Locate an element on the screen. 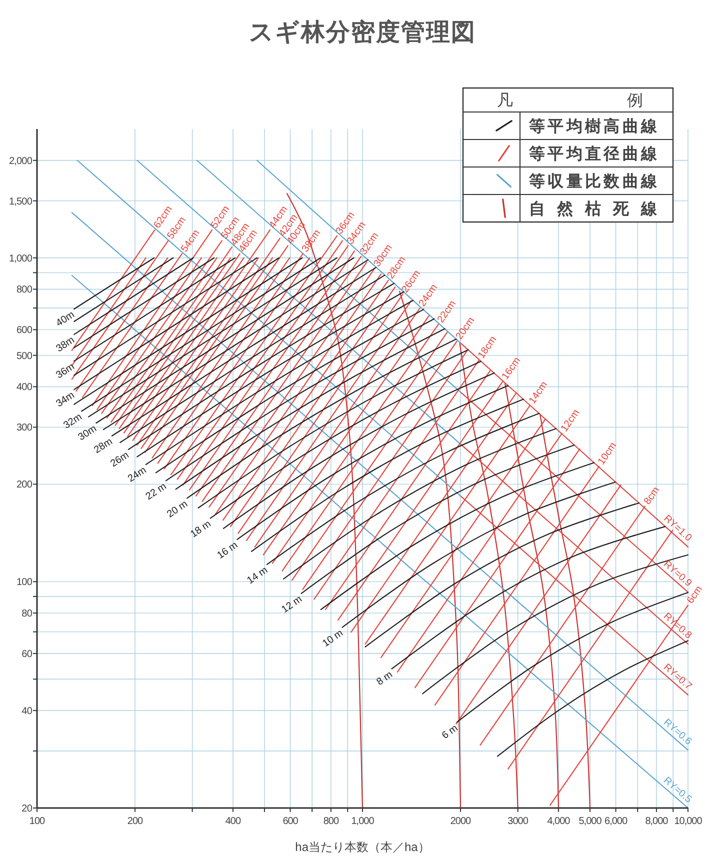  annotation: 34m is located at coordinates (65, 400).